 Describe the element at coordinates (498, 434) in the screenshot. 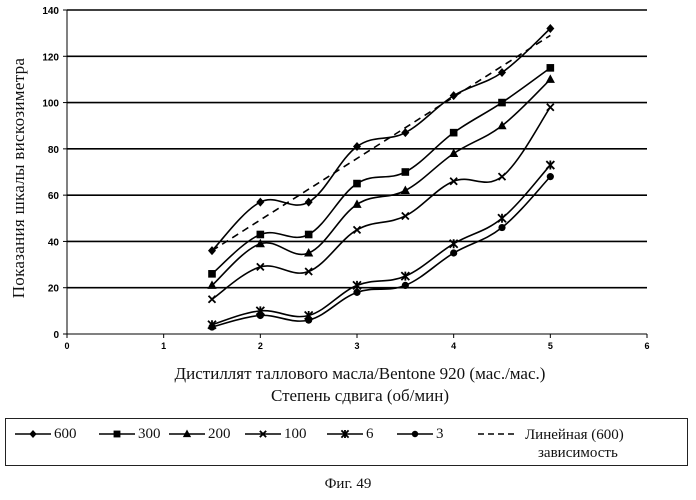

I see `legend-item-trendline` at that location.